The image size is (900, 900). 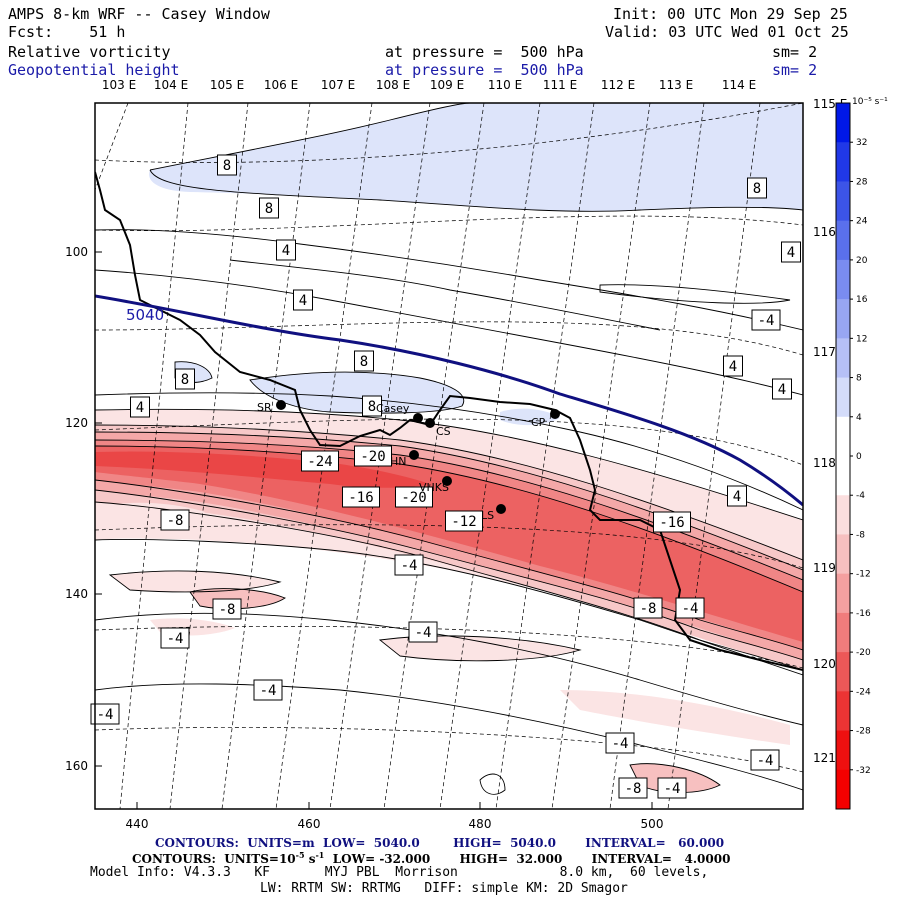 I want to click on contours-vorticity-part-a: CONTOURS: UNITS=10, so click(x=214, y=859).